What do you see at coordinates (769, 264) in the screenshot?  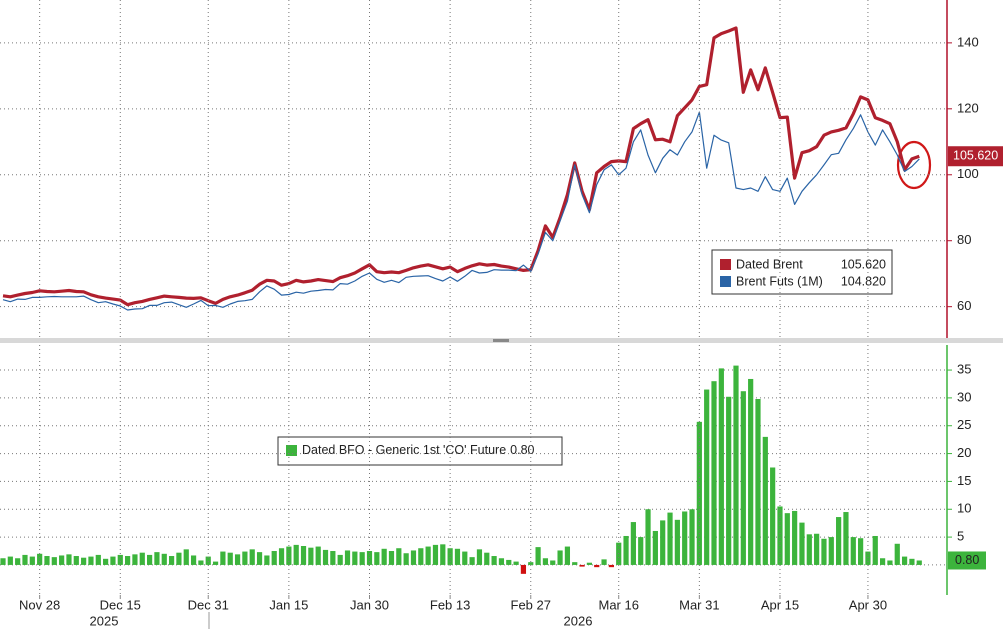 I see `legend-label: Dated Brent` at bounding box center [769, 264].